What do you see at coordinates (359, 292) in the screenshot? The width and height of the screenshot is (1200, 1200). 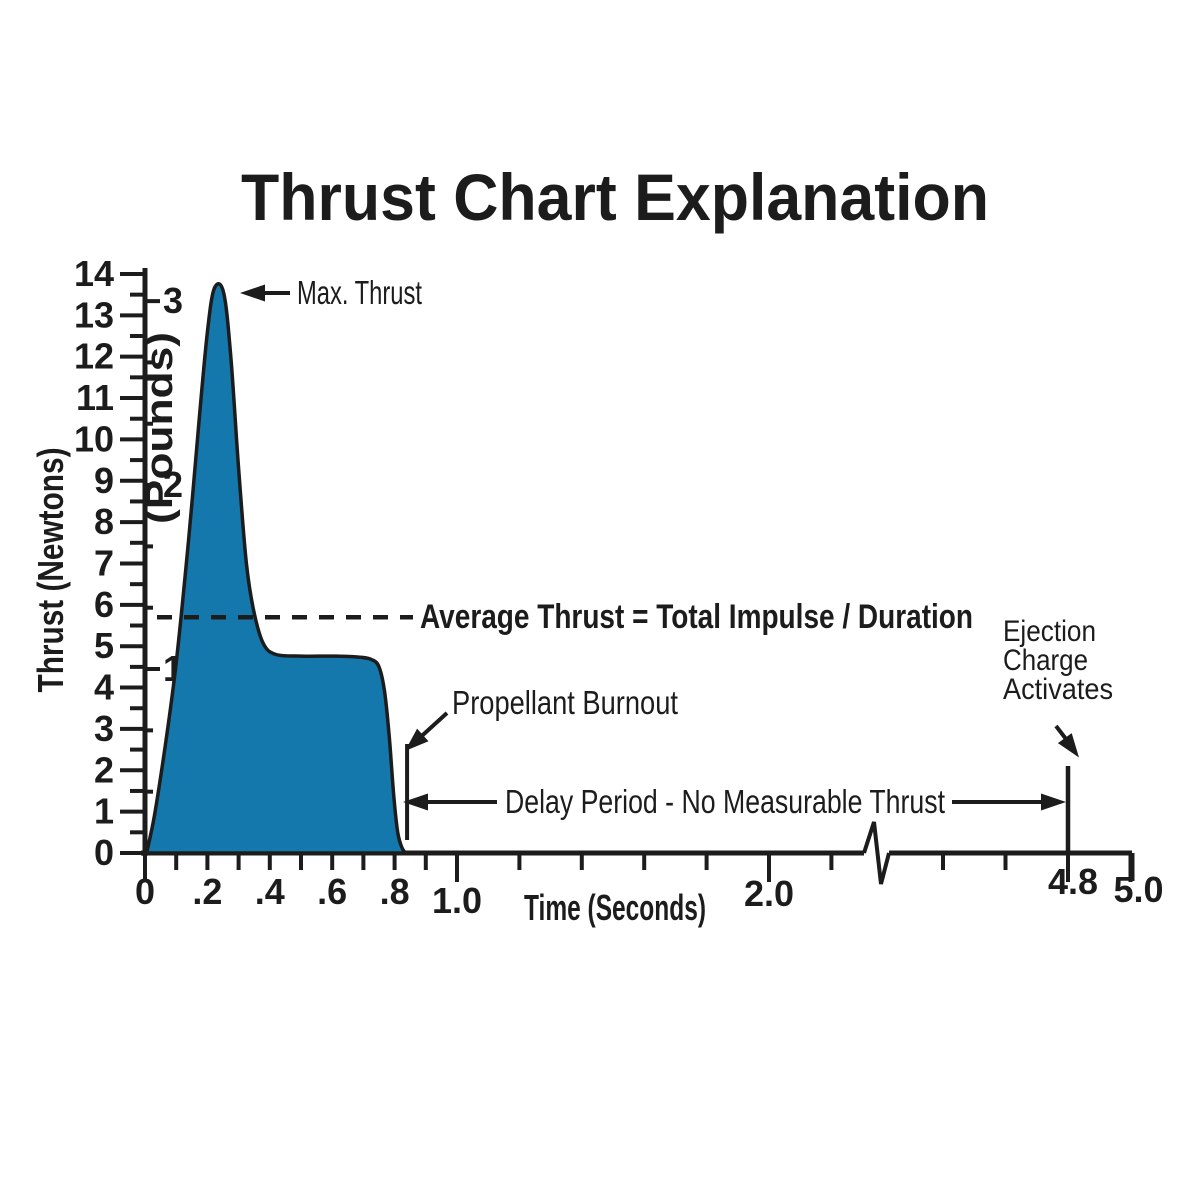 I see `max-thrust-label: Max. Thrust` at bounding box center [359, 292].